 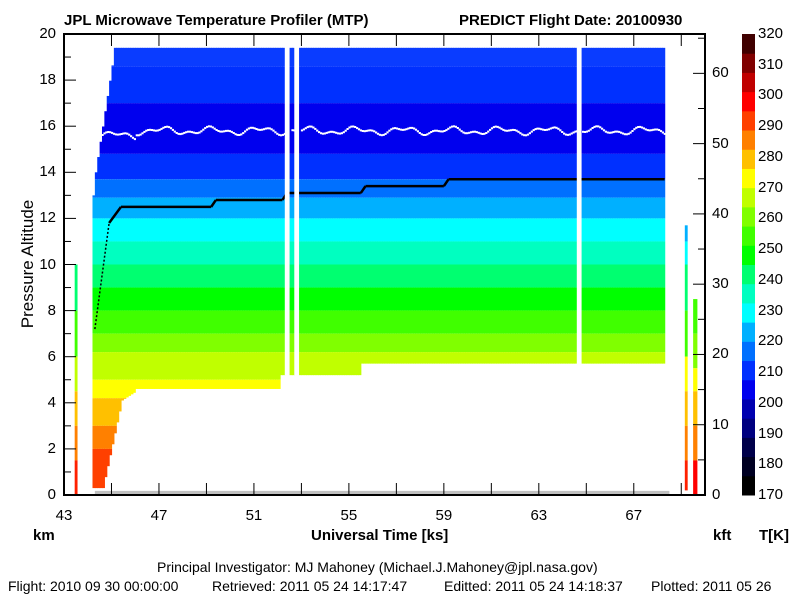 I want to click on y-tick-label-right: 30, so click(x=720, y=284).